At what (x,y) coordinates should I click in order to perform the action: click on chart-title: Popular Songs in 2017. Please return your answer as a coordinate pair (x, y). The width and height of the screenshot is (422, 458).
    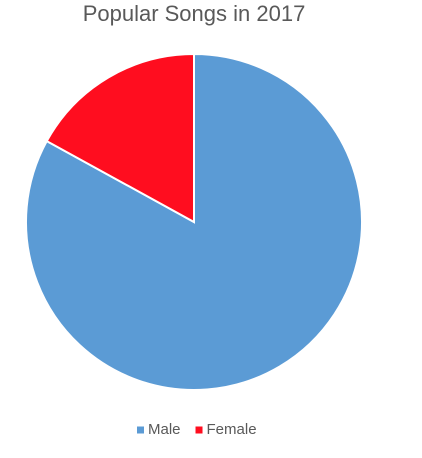
    Looking at the image, I should click on (194, 13).